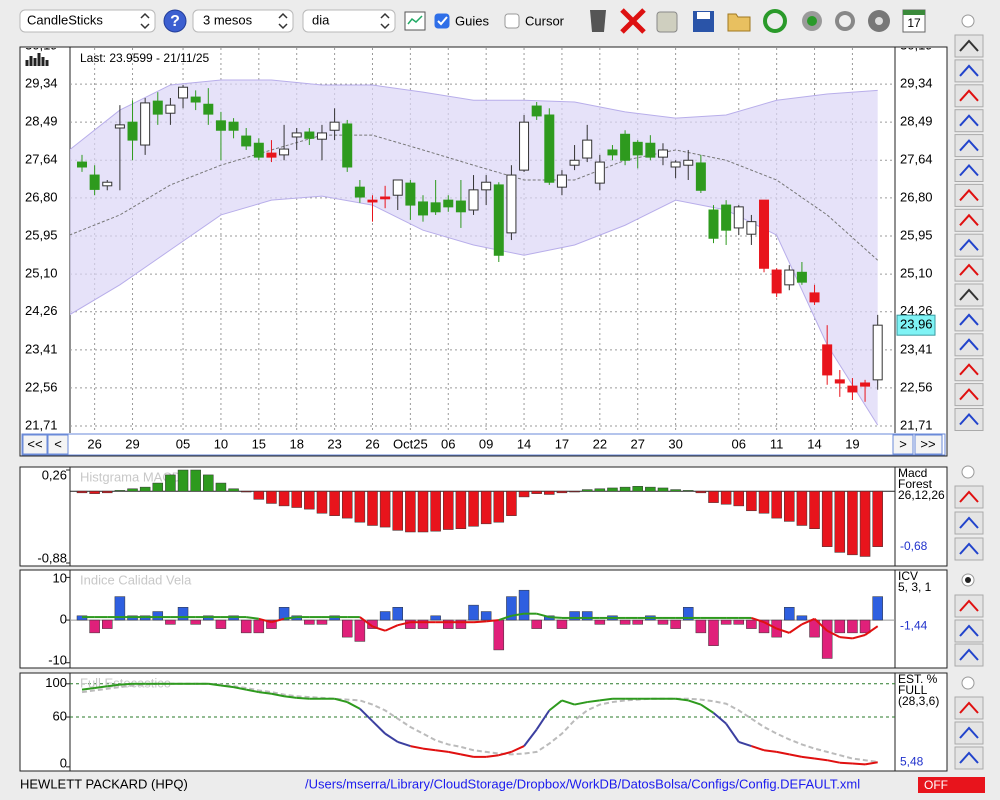 The height and width of the screenshot is (800, 1000). What do you see at coordinates (58, 444) in the screenshot?
I see `nav-prev: <` at bounding box center [58, 444].